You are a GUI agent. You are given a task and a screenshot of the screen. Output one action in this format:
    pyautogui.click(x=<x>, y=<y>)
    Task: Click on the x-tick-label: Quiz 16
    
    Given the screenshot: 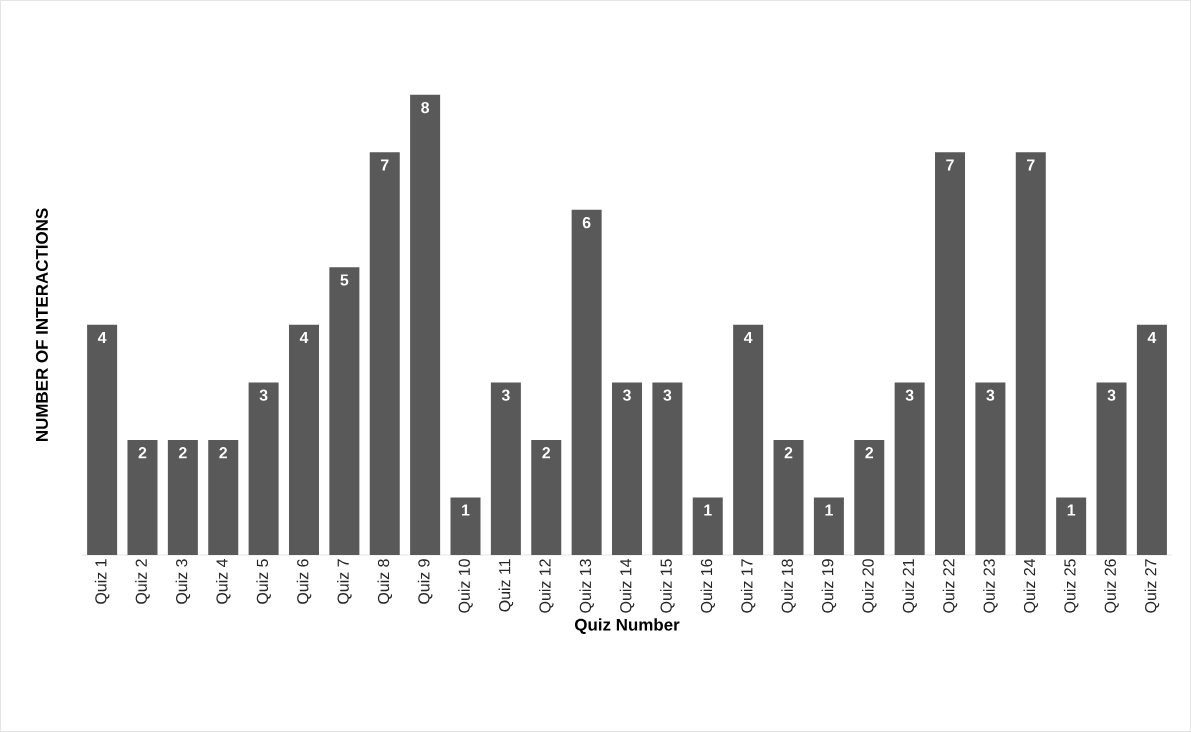 What is the action you would take?
    pyautogui.click(x=708, y=586)
    